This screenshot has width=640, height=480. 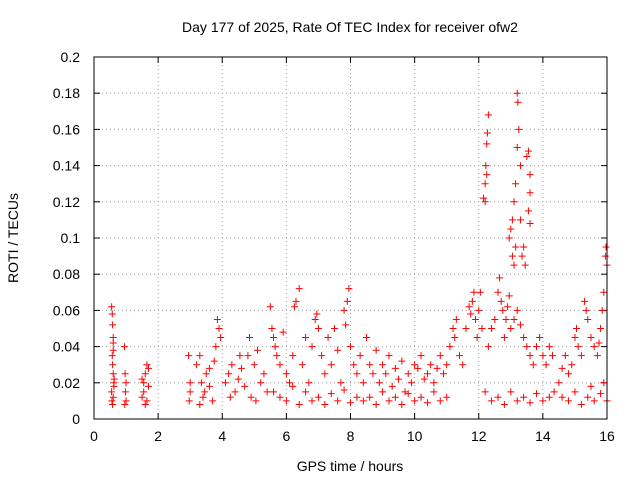 I want to click on x-tick-label: 0, so click(x=94, y=436).